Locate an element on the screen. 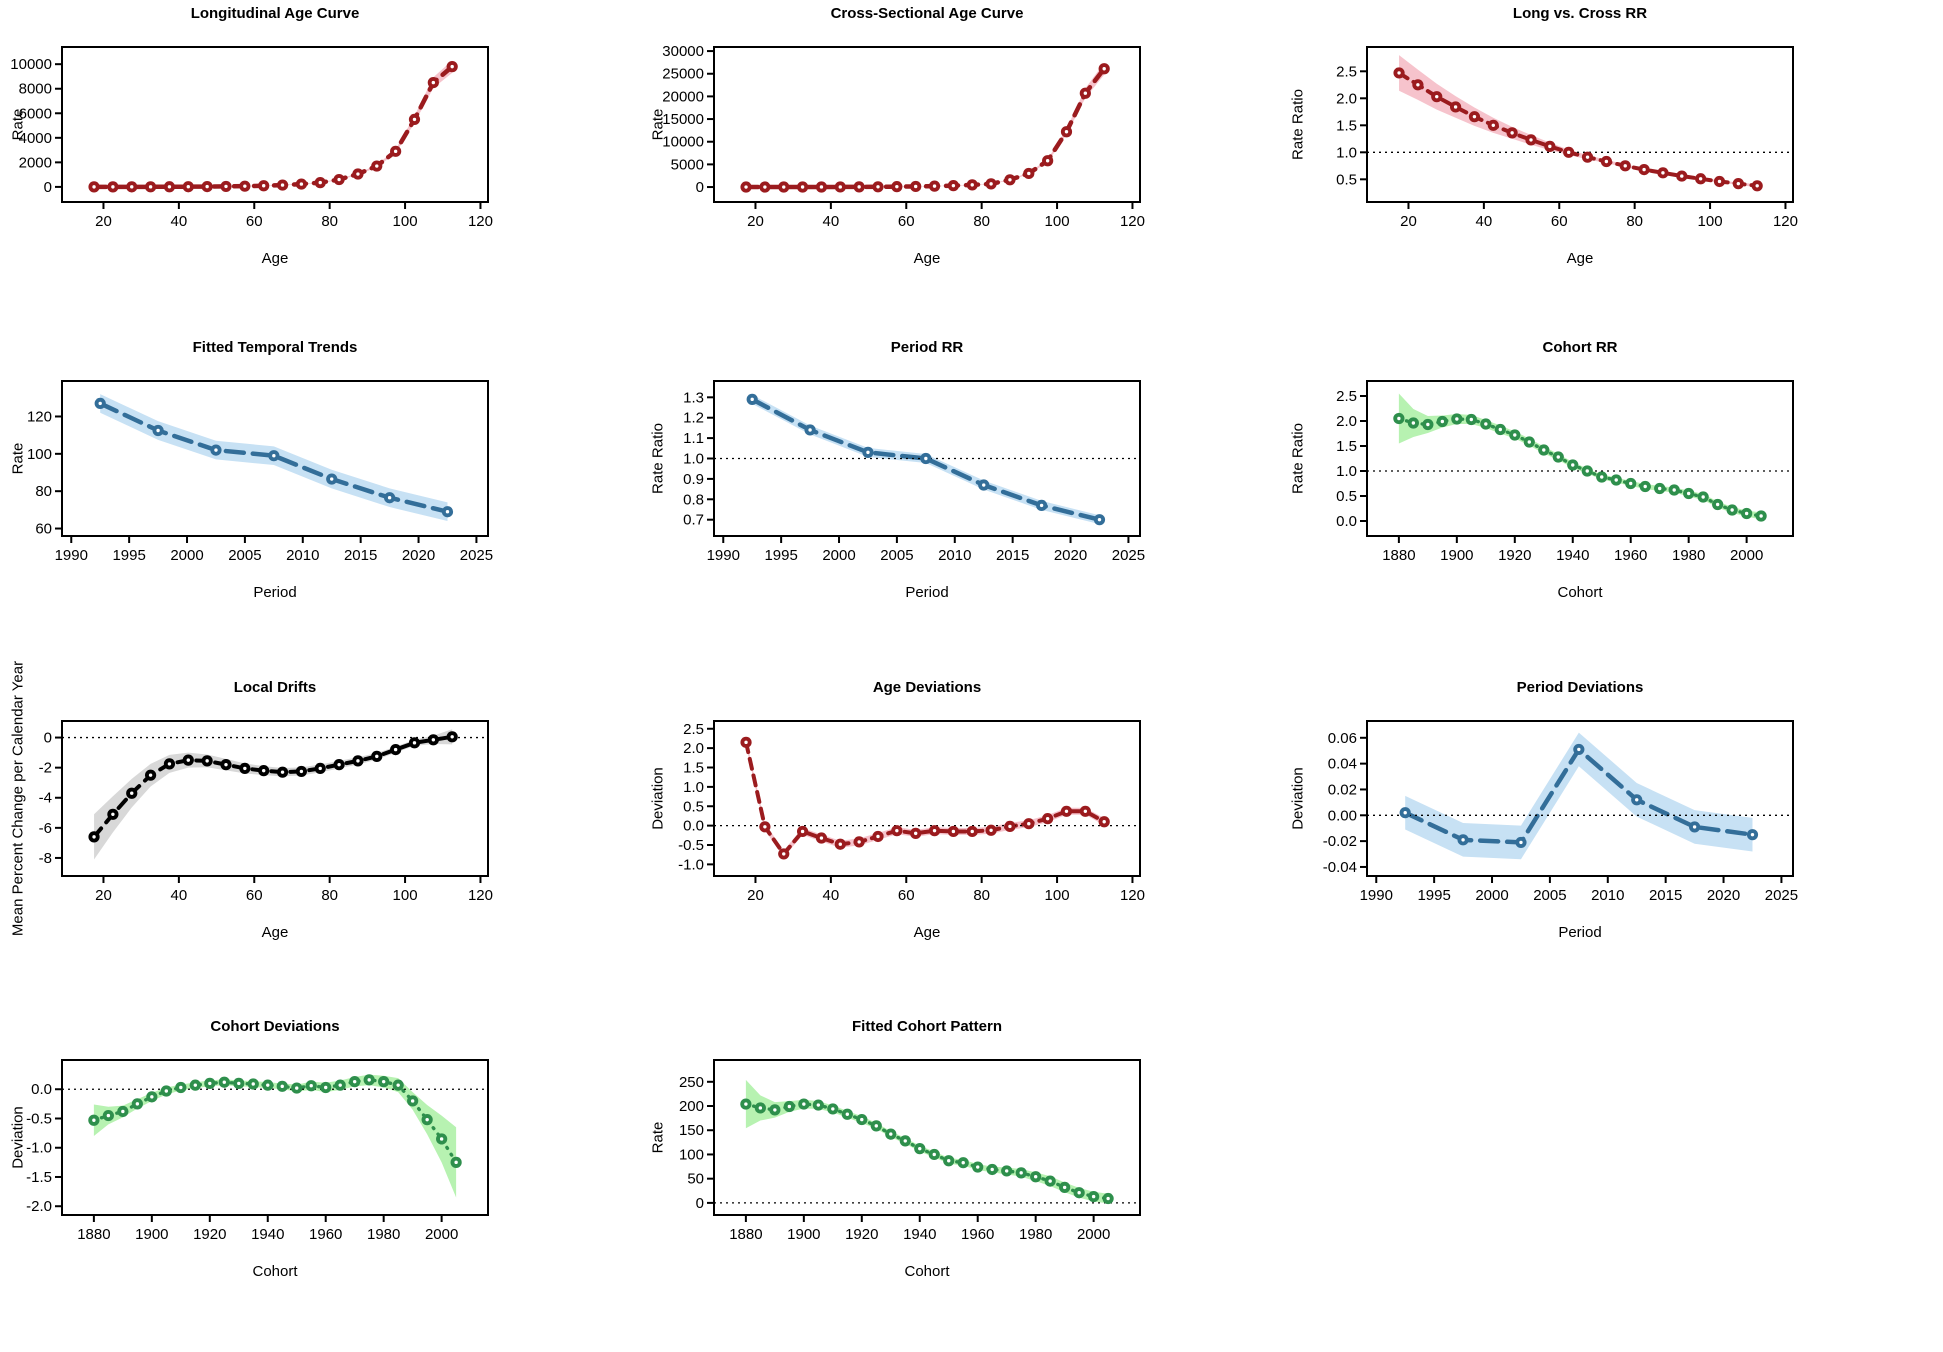  x-tick-label: 2015 is located at coordinates (360, 555).